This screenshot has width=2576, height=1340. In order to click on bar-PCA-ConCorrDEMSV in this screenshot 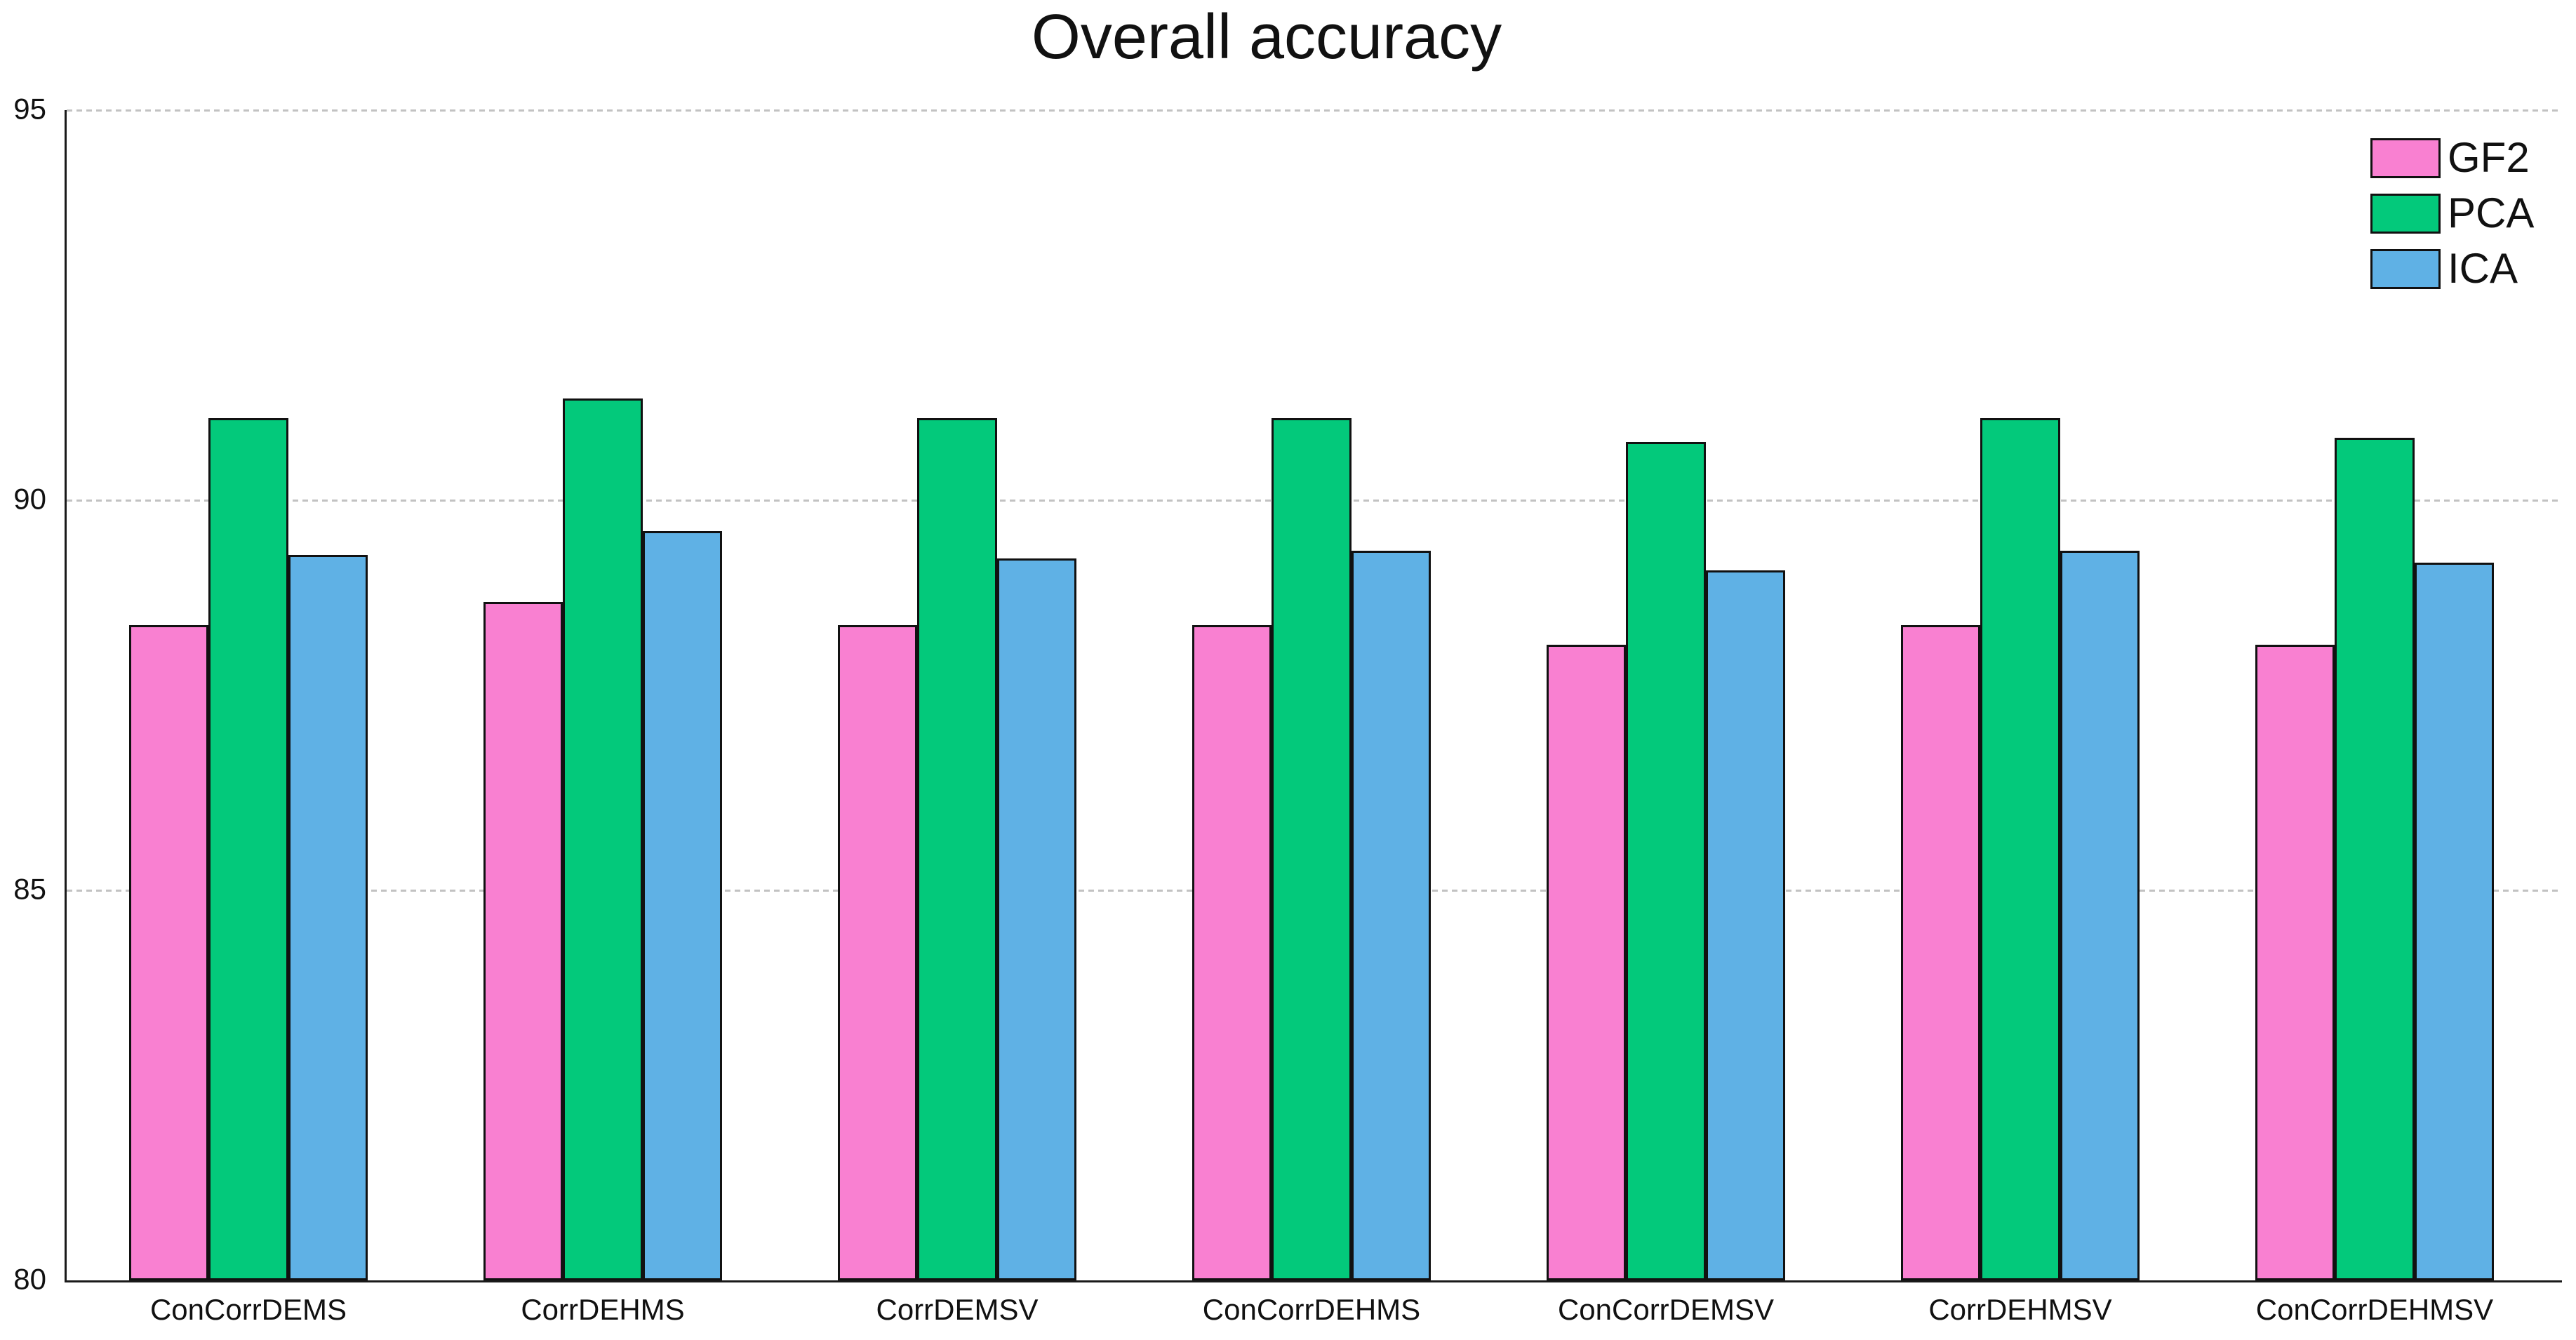, I will do `click(1666, 860)`.